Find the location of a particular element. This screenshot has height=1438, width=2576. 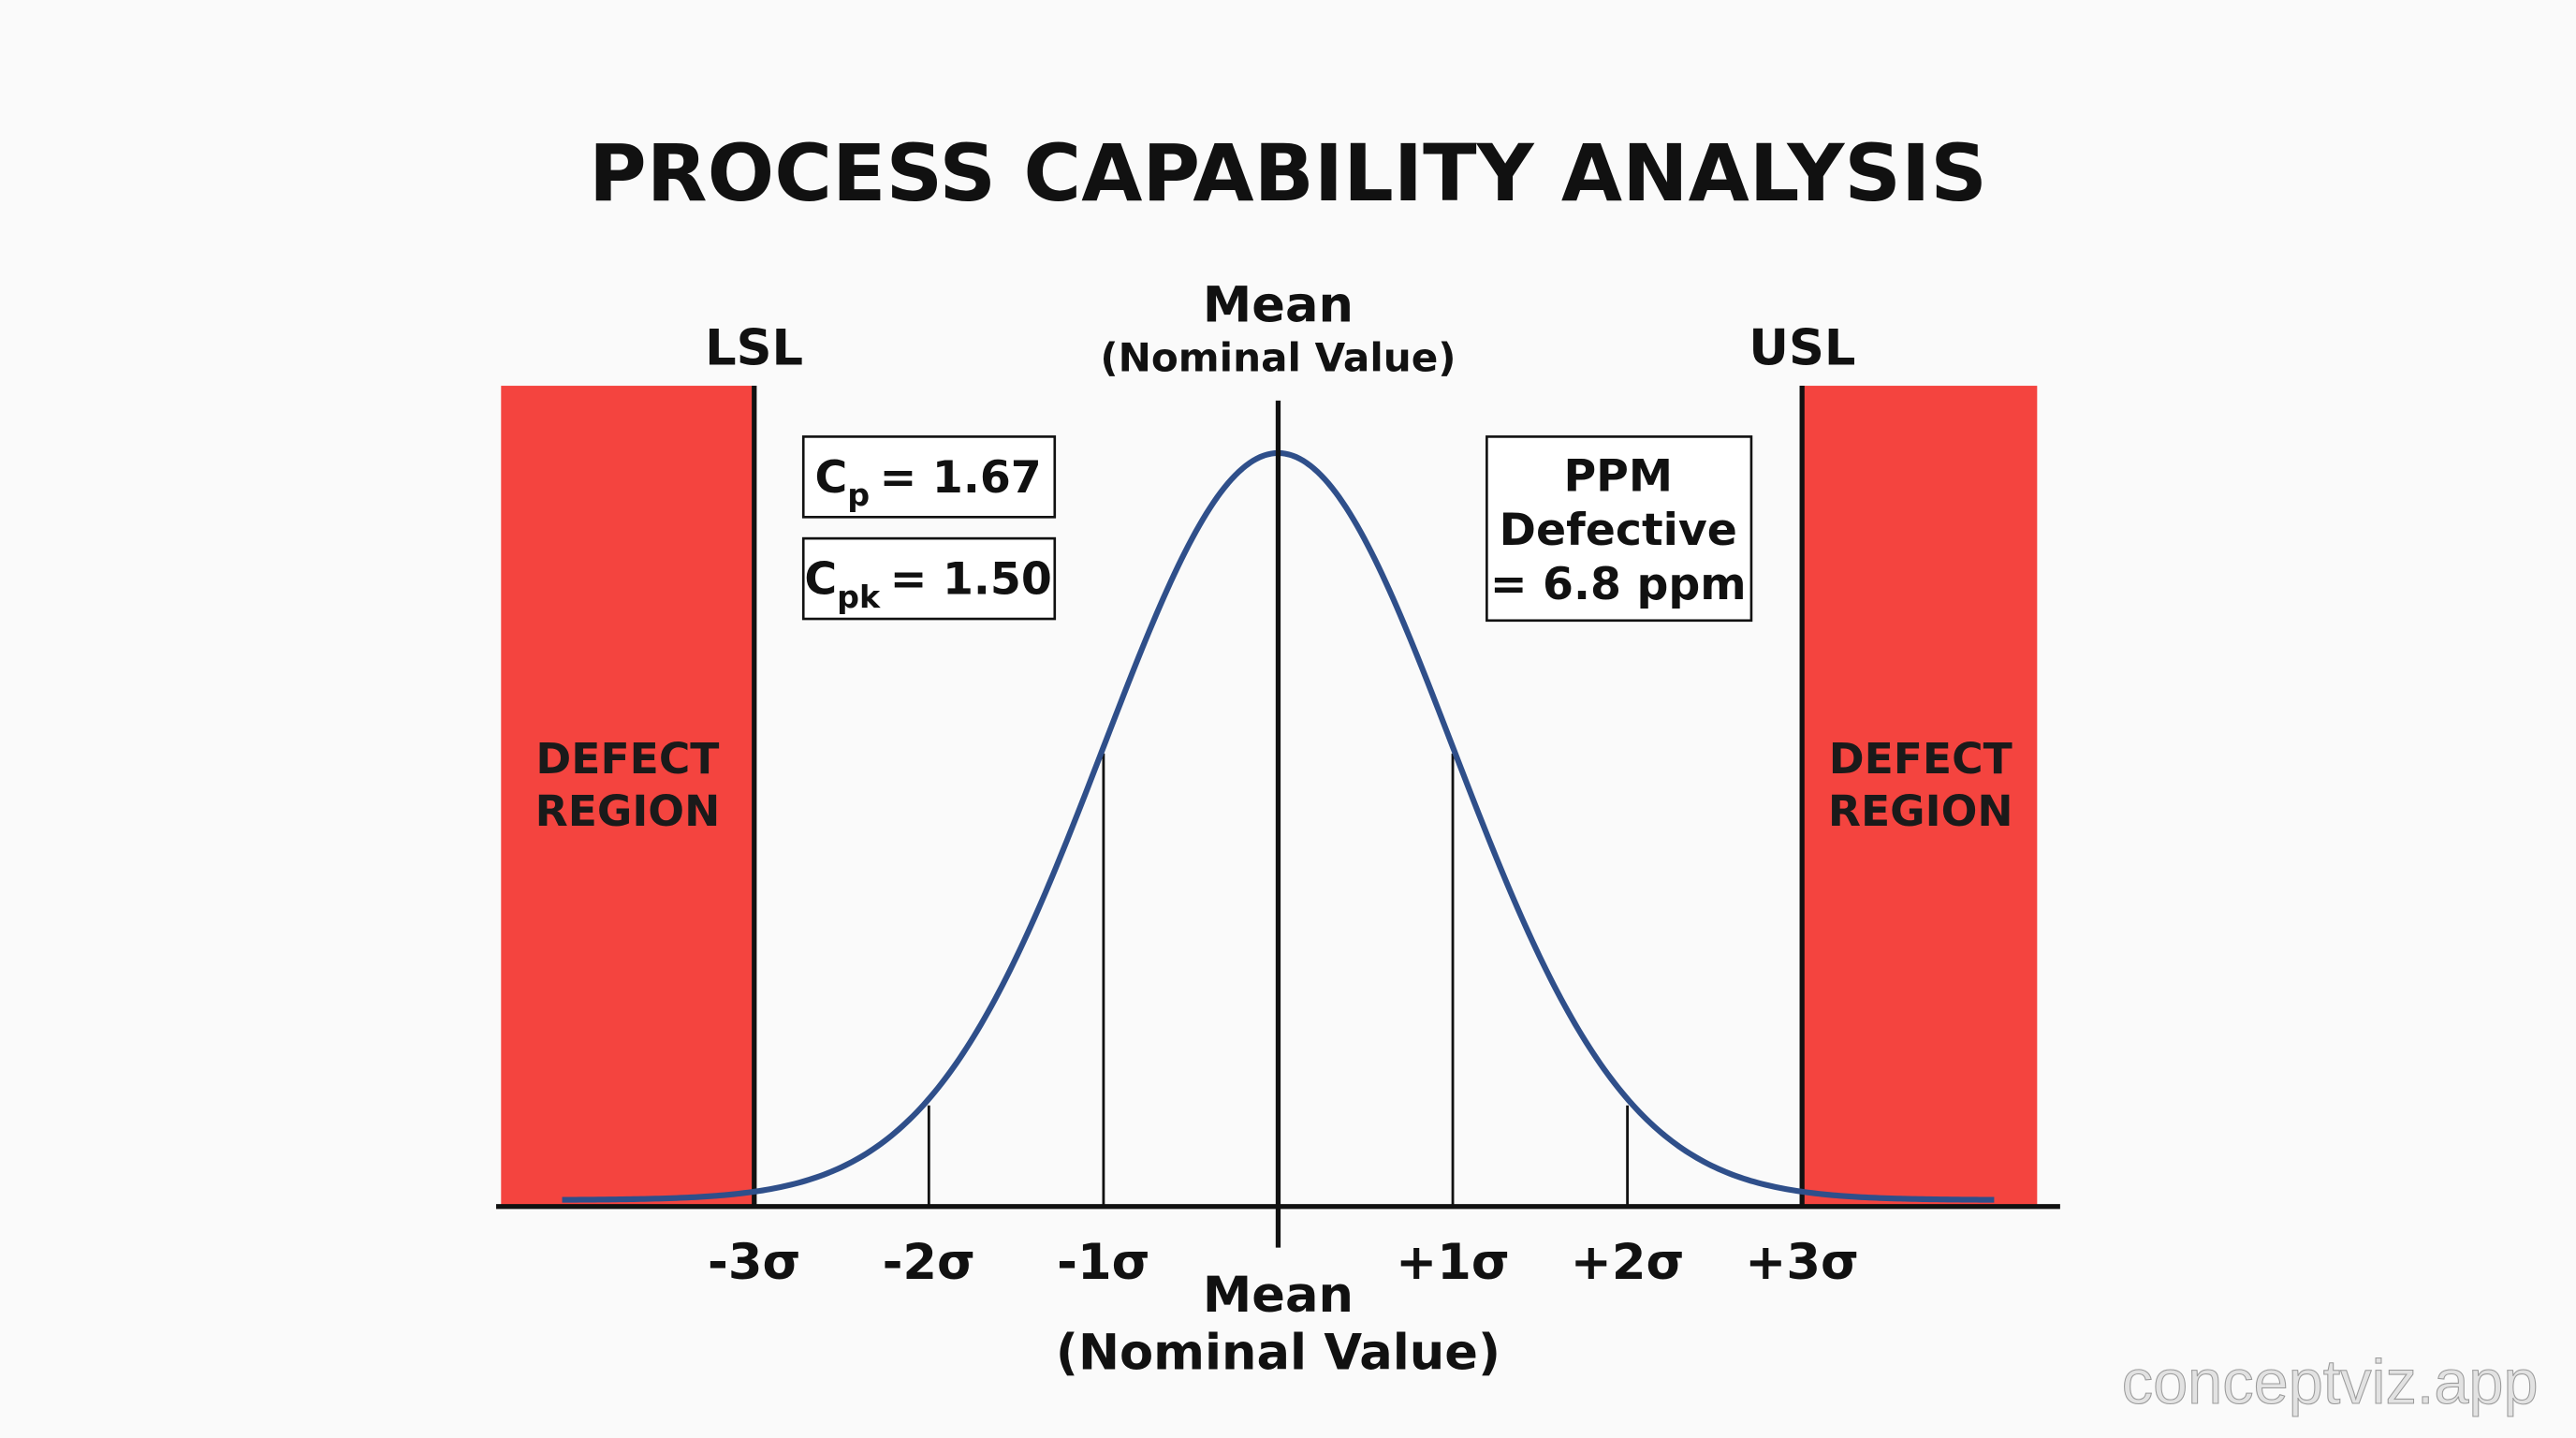

defect-region-left-label-1: DEFECT is located at coordinates (627, 759).